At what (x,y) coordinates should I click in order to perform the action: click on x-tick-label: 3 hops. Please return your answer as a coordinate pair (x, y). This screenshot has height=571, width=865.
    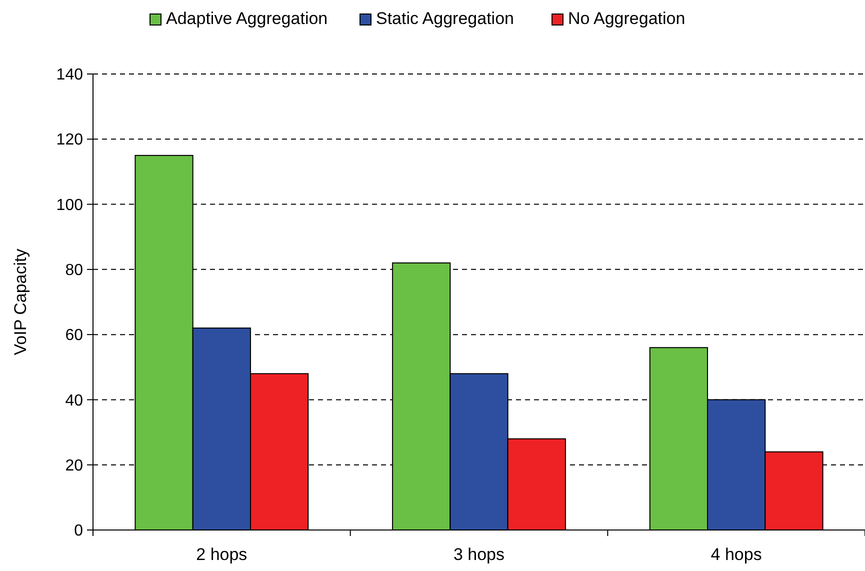
    Looking at the image, I should click on (479, 554).